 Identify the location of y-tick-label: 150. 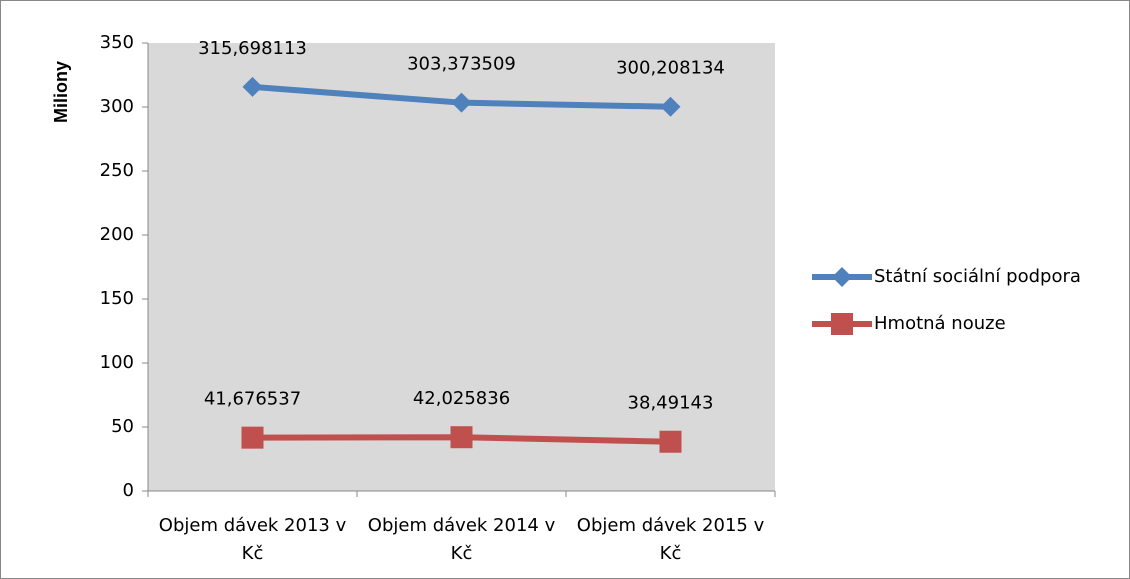
(117, 298).